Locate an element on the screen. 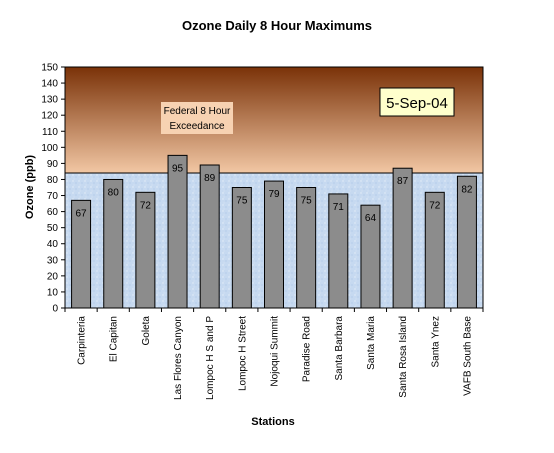  data-label: 71 is located at coordinates (339, 207).